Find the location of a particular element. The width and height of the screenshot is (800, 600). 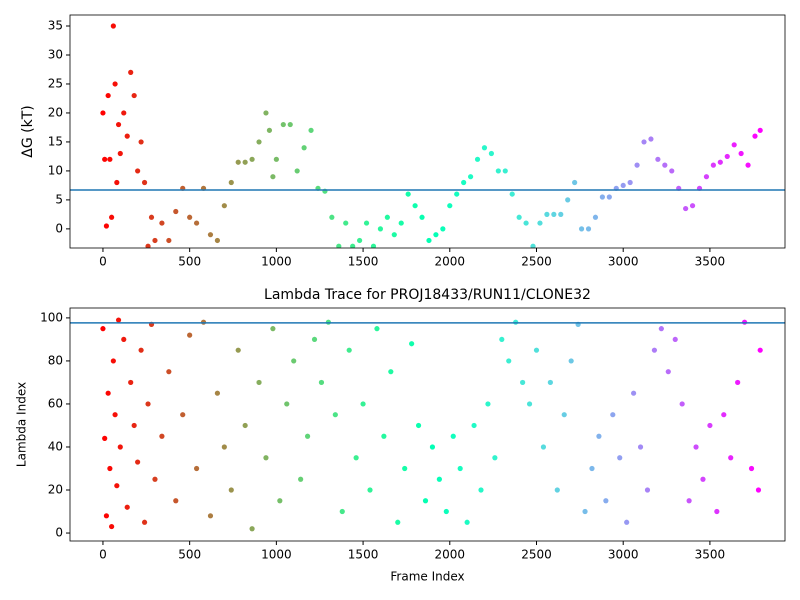

x-tick-label: 2500 is located at coordinates (536, 262).